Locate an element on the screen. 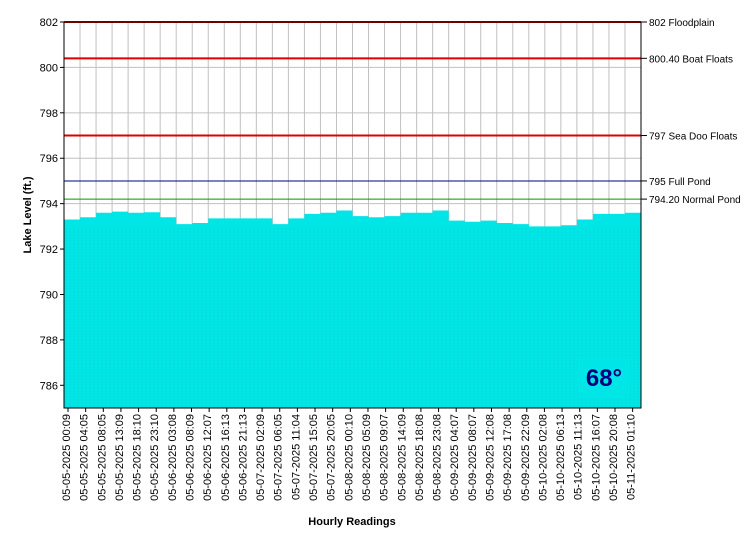 The width and height of the screenshot is (750, 550). x-tick-label: 05-08-2025 05:09 is located at coordinates (367, 457).